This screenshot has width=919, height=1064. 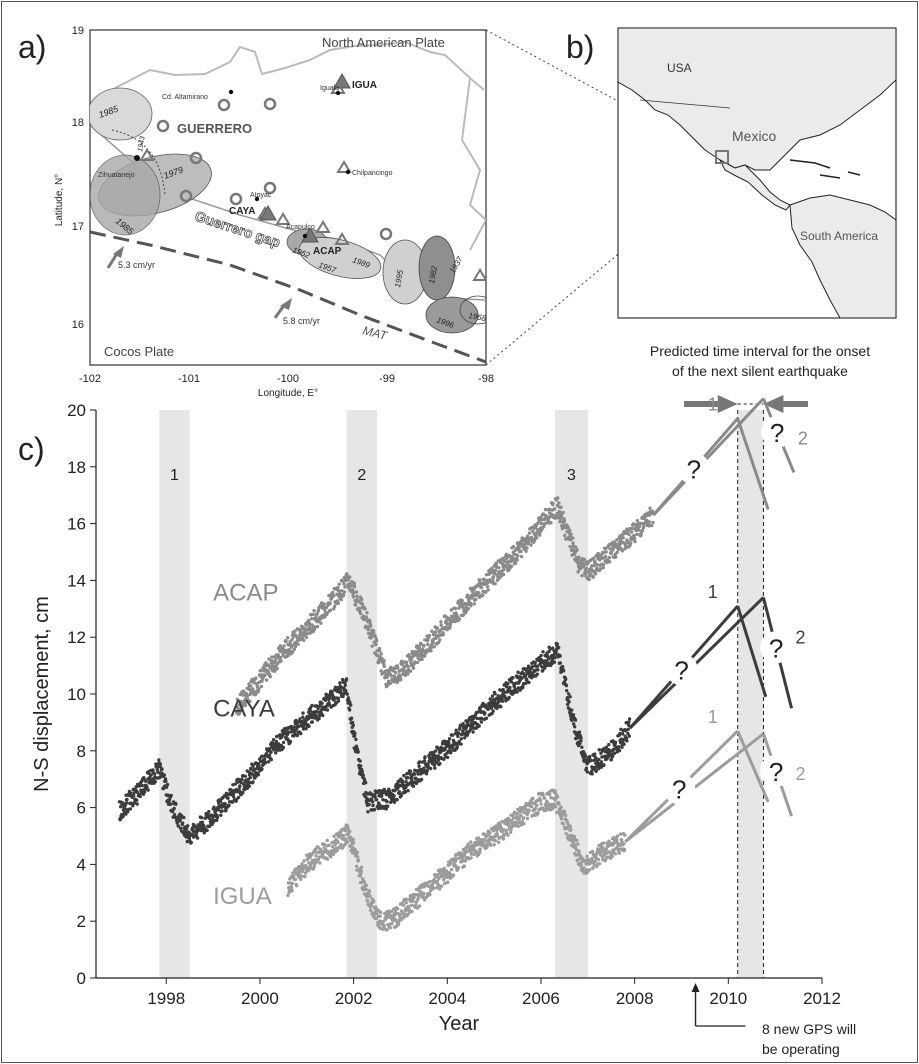 I want to click on forecast-gap, so click(x=776, y=647).